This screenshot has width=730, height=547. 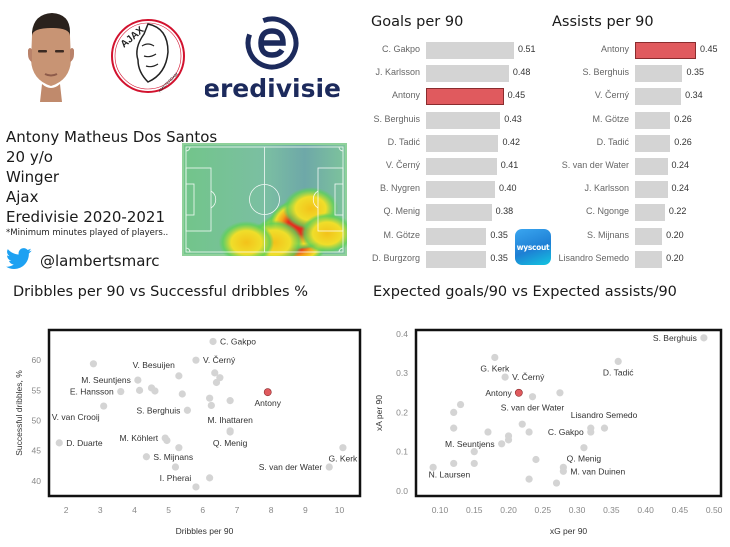 What do you see at coordinates (168, 510) in the screenshot?
I see `x-tick-label: 5` at bounding box center [168, 510].